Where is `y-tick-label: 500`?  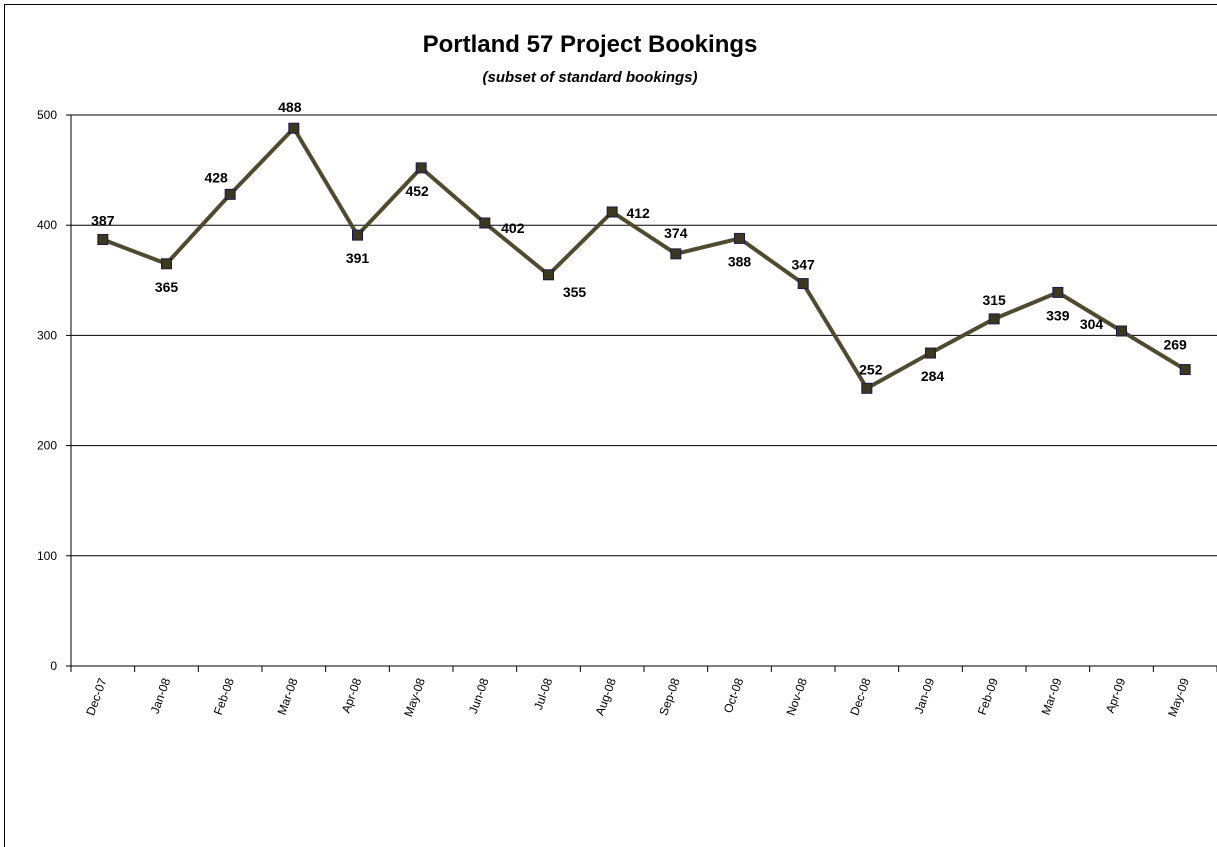
y-tick-label: 500 is located at coordinates (47, 115).